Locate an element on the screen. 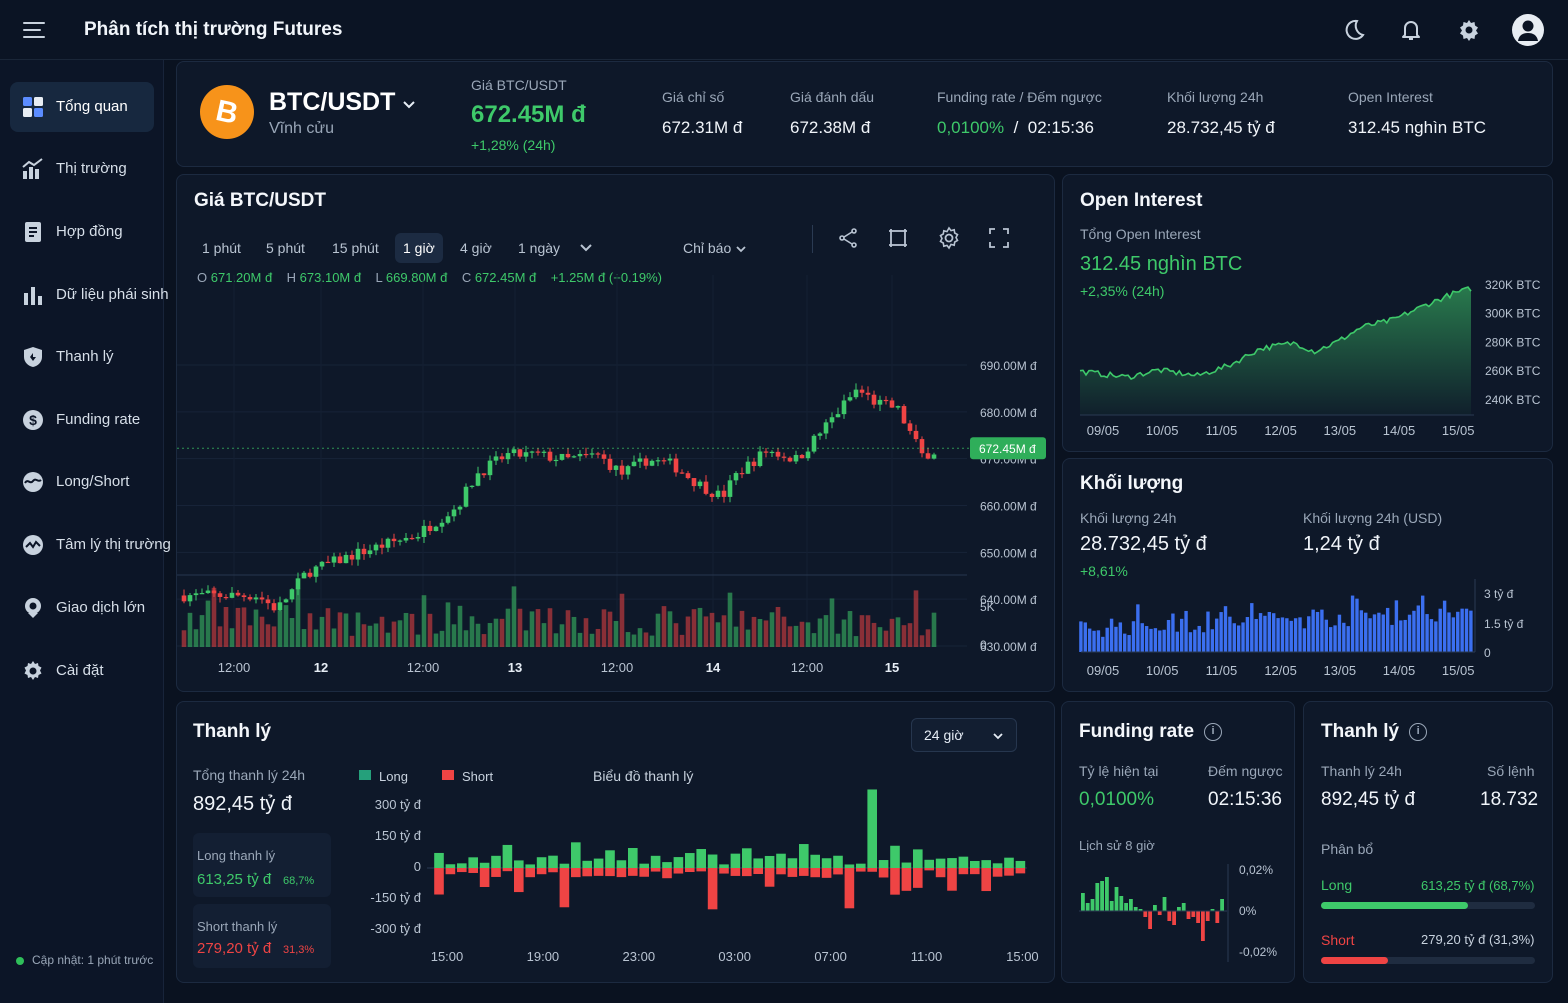 This screenshot has height=1003, width=1568. sidebar-item-settings: Cài đặt is located at coordinates (82, 671).